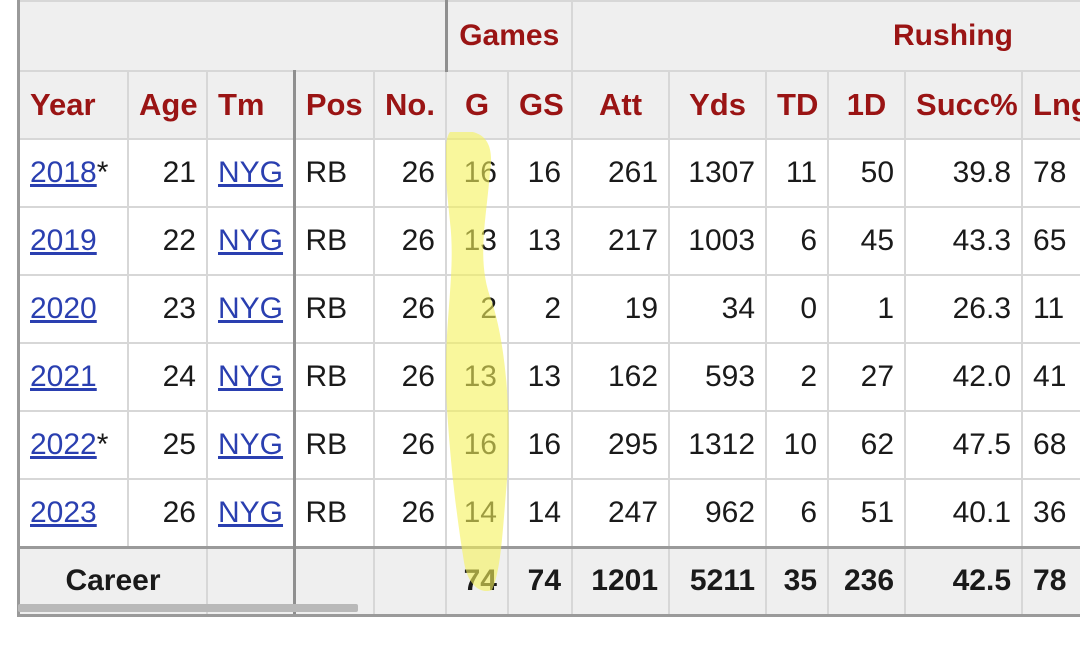 The height and width of the screenshot is (647, 1080). What do you see at coordinates (621, 309) in the screenshot?
I see `attempts-cell: 19` at bounding box center [621, 309].